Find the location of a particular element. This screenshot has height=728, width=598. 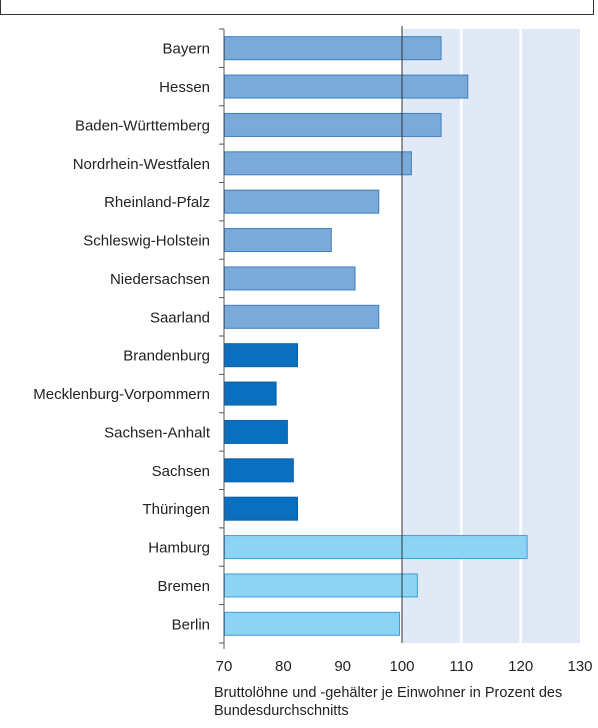

top-frame-border is located at coordinates (297, 7).